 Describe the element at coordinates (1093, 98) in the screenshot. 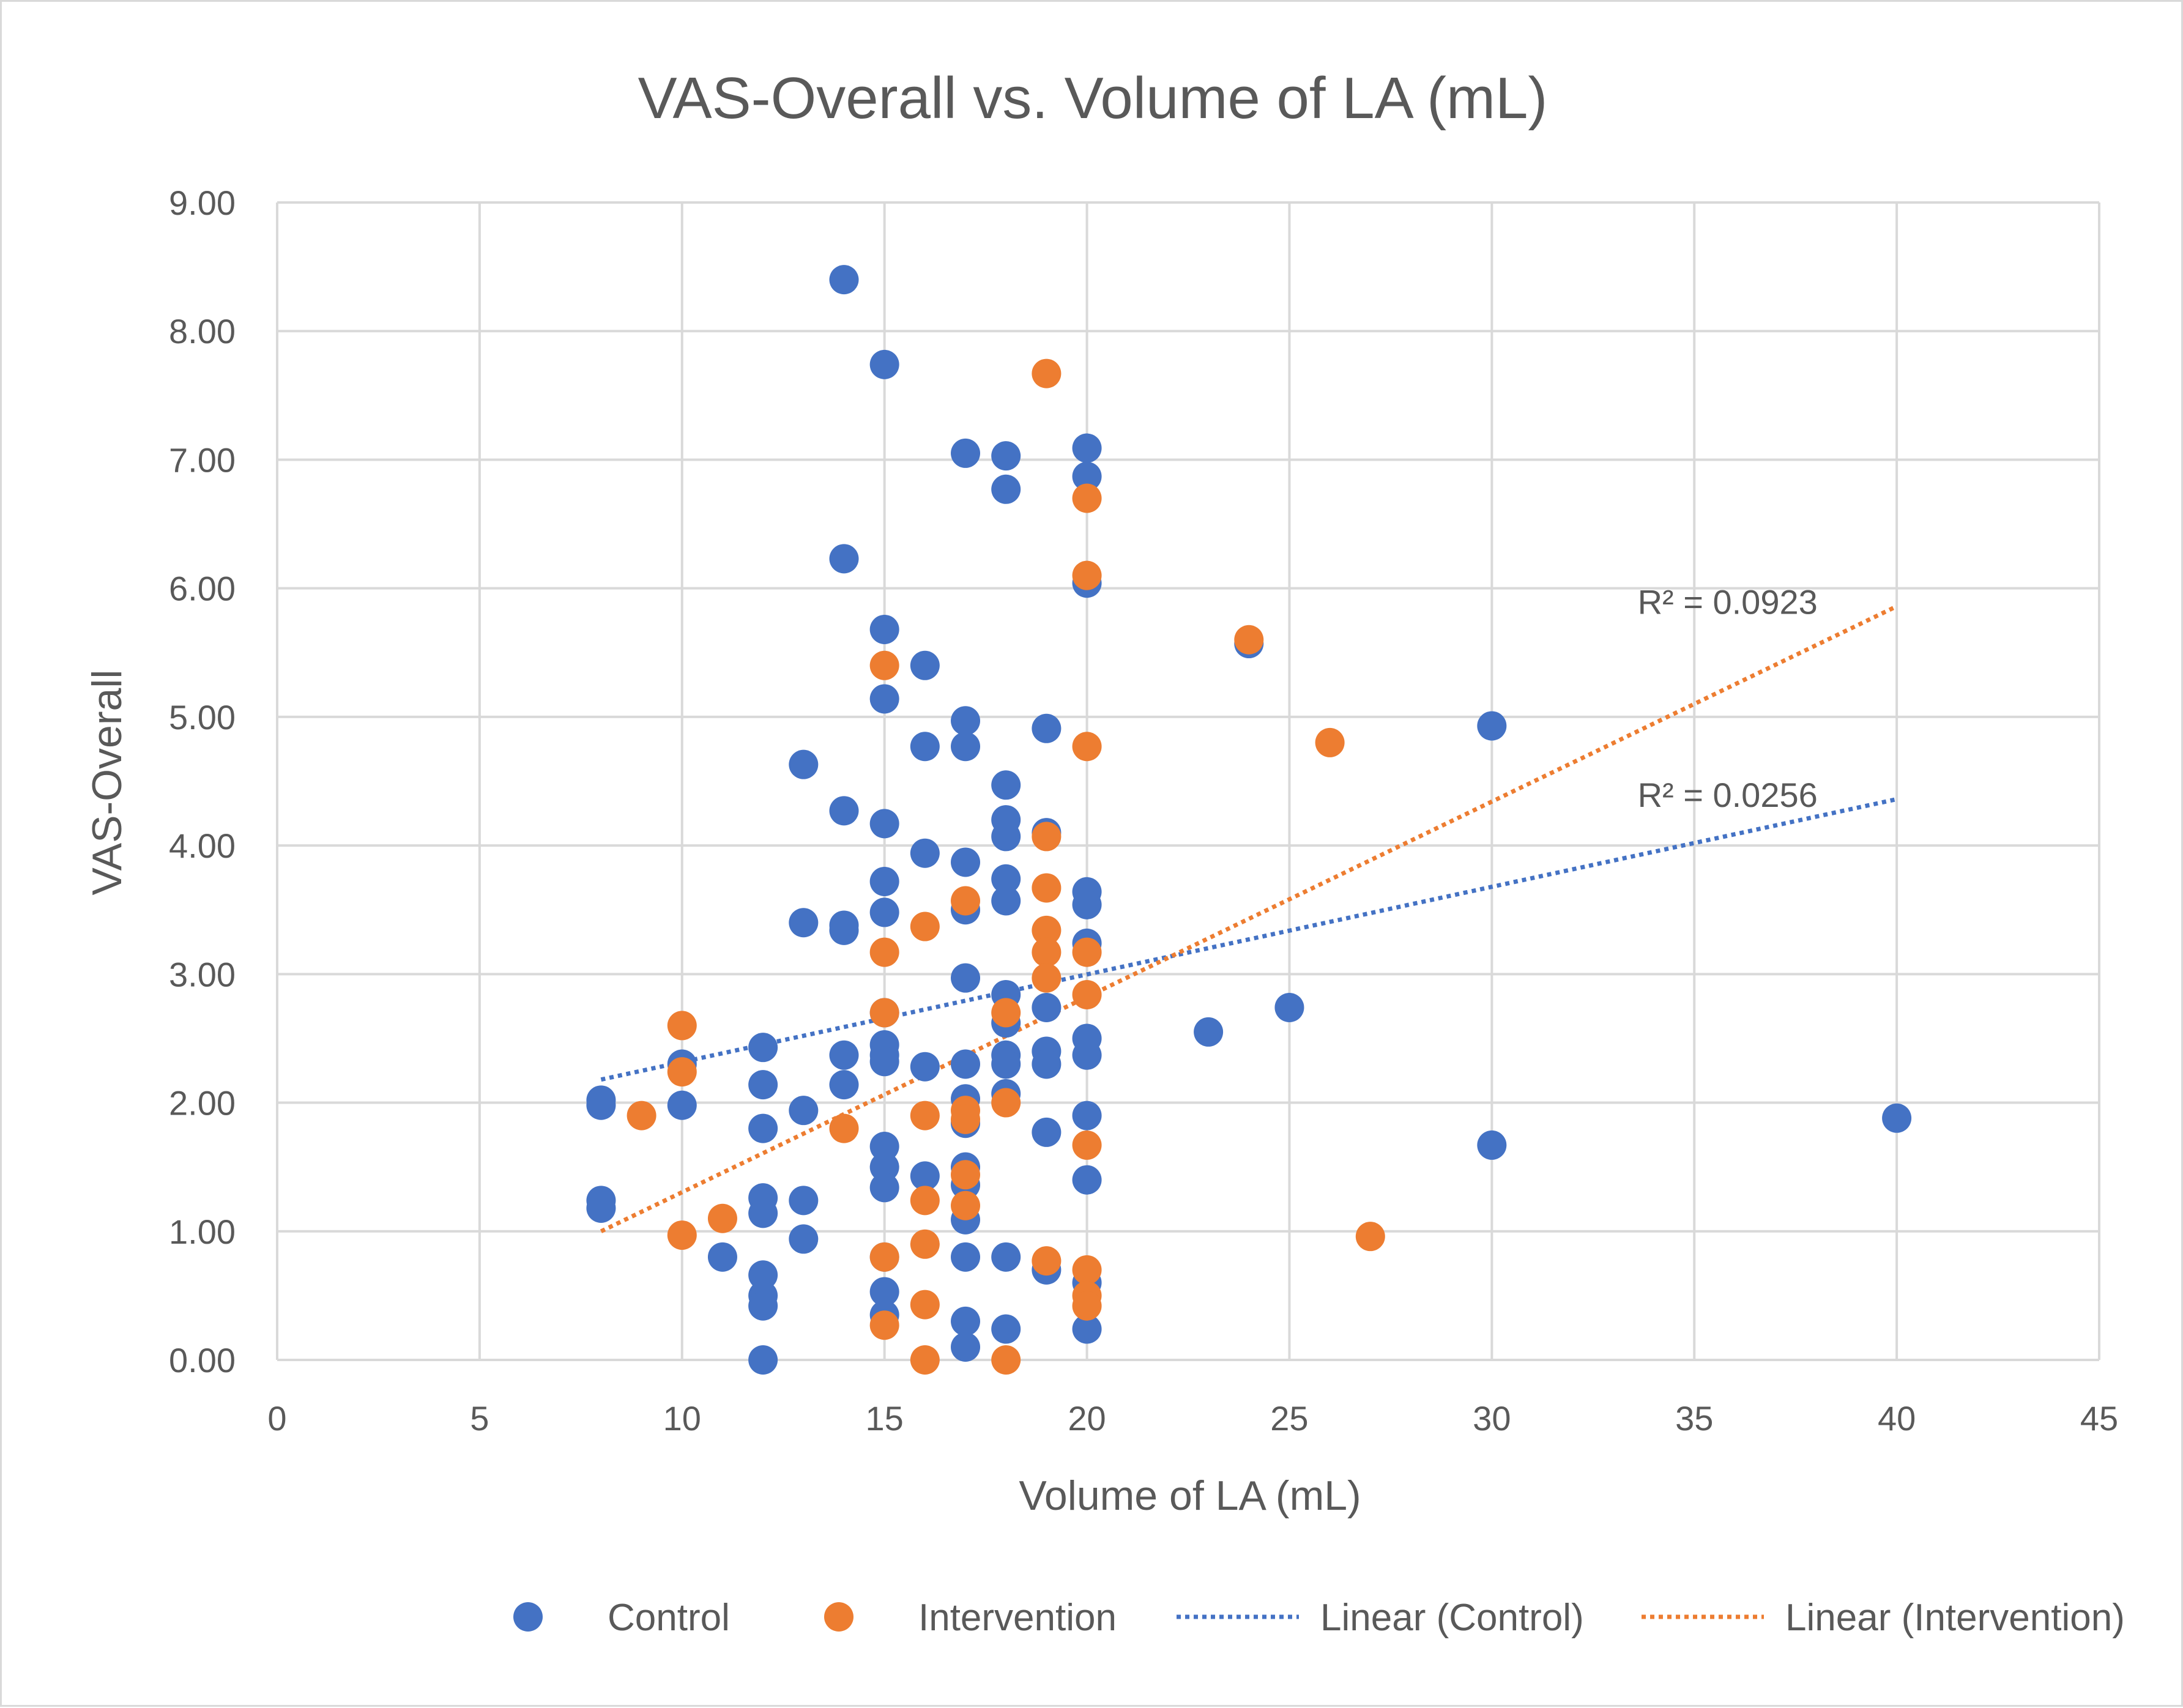

I see `chart-title: VAS-Overall vs. Volume of LA (mL)` at that location.